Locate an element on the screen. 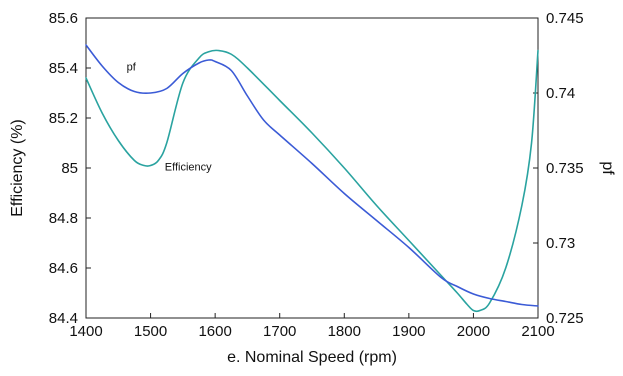 The height and width of the screenshot is (376, 623). left-y-tick-label: 84.4 is located at coordinates (63, 318).